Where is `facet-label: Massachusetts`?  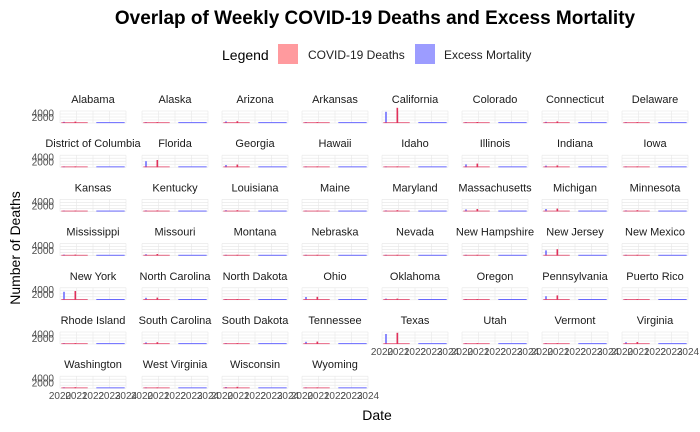 facet-label: Massachusetts is located at coordinates (495, 188).